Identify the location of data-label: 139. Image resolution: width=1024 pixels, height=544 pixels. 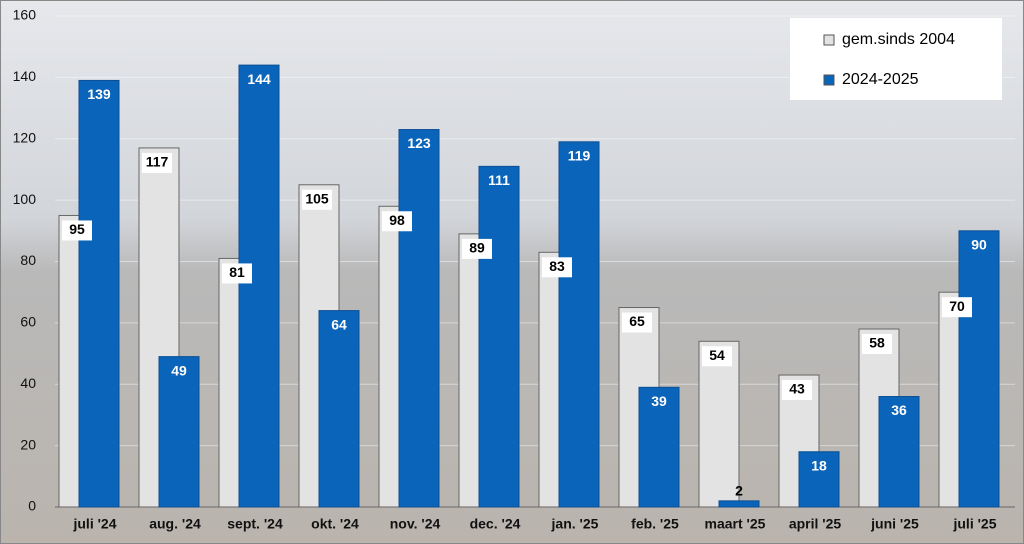
(99, 94).